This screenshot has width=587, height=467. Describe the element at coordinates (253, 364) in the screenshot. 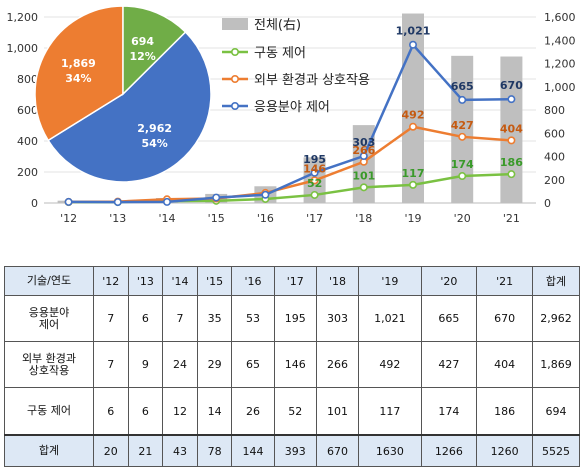

I see `table-cell: 65` at that location.